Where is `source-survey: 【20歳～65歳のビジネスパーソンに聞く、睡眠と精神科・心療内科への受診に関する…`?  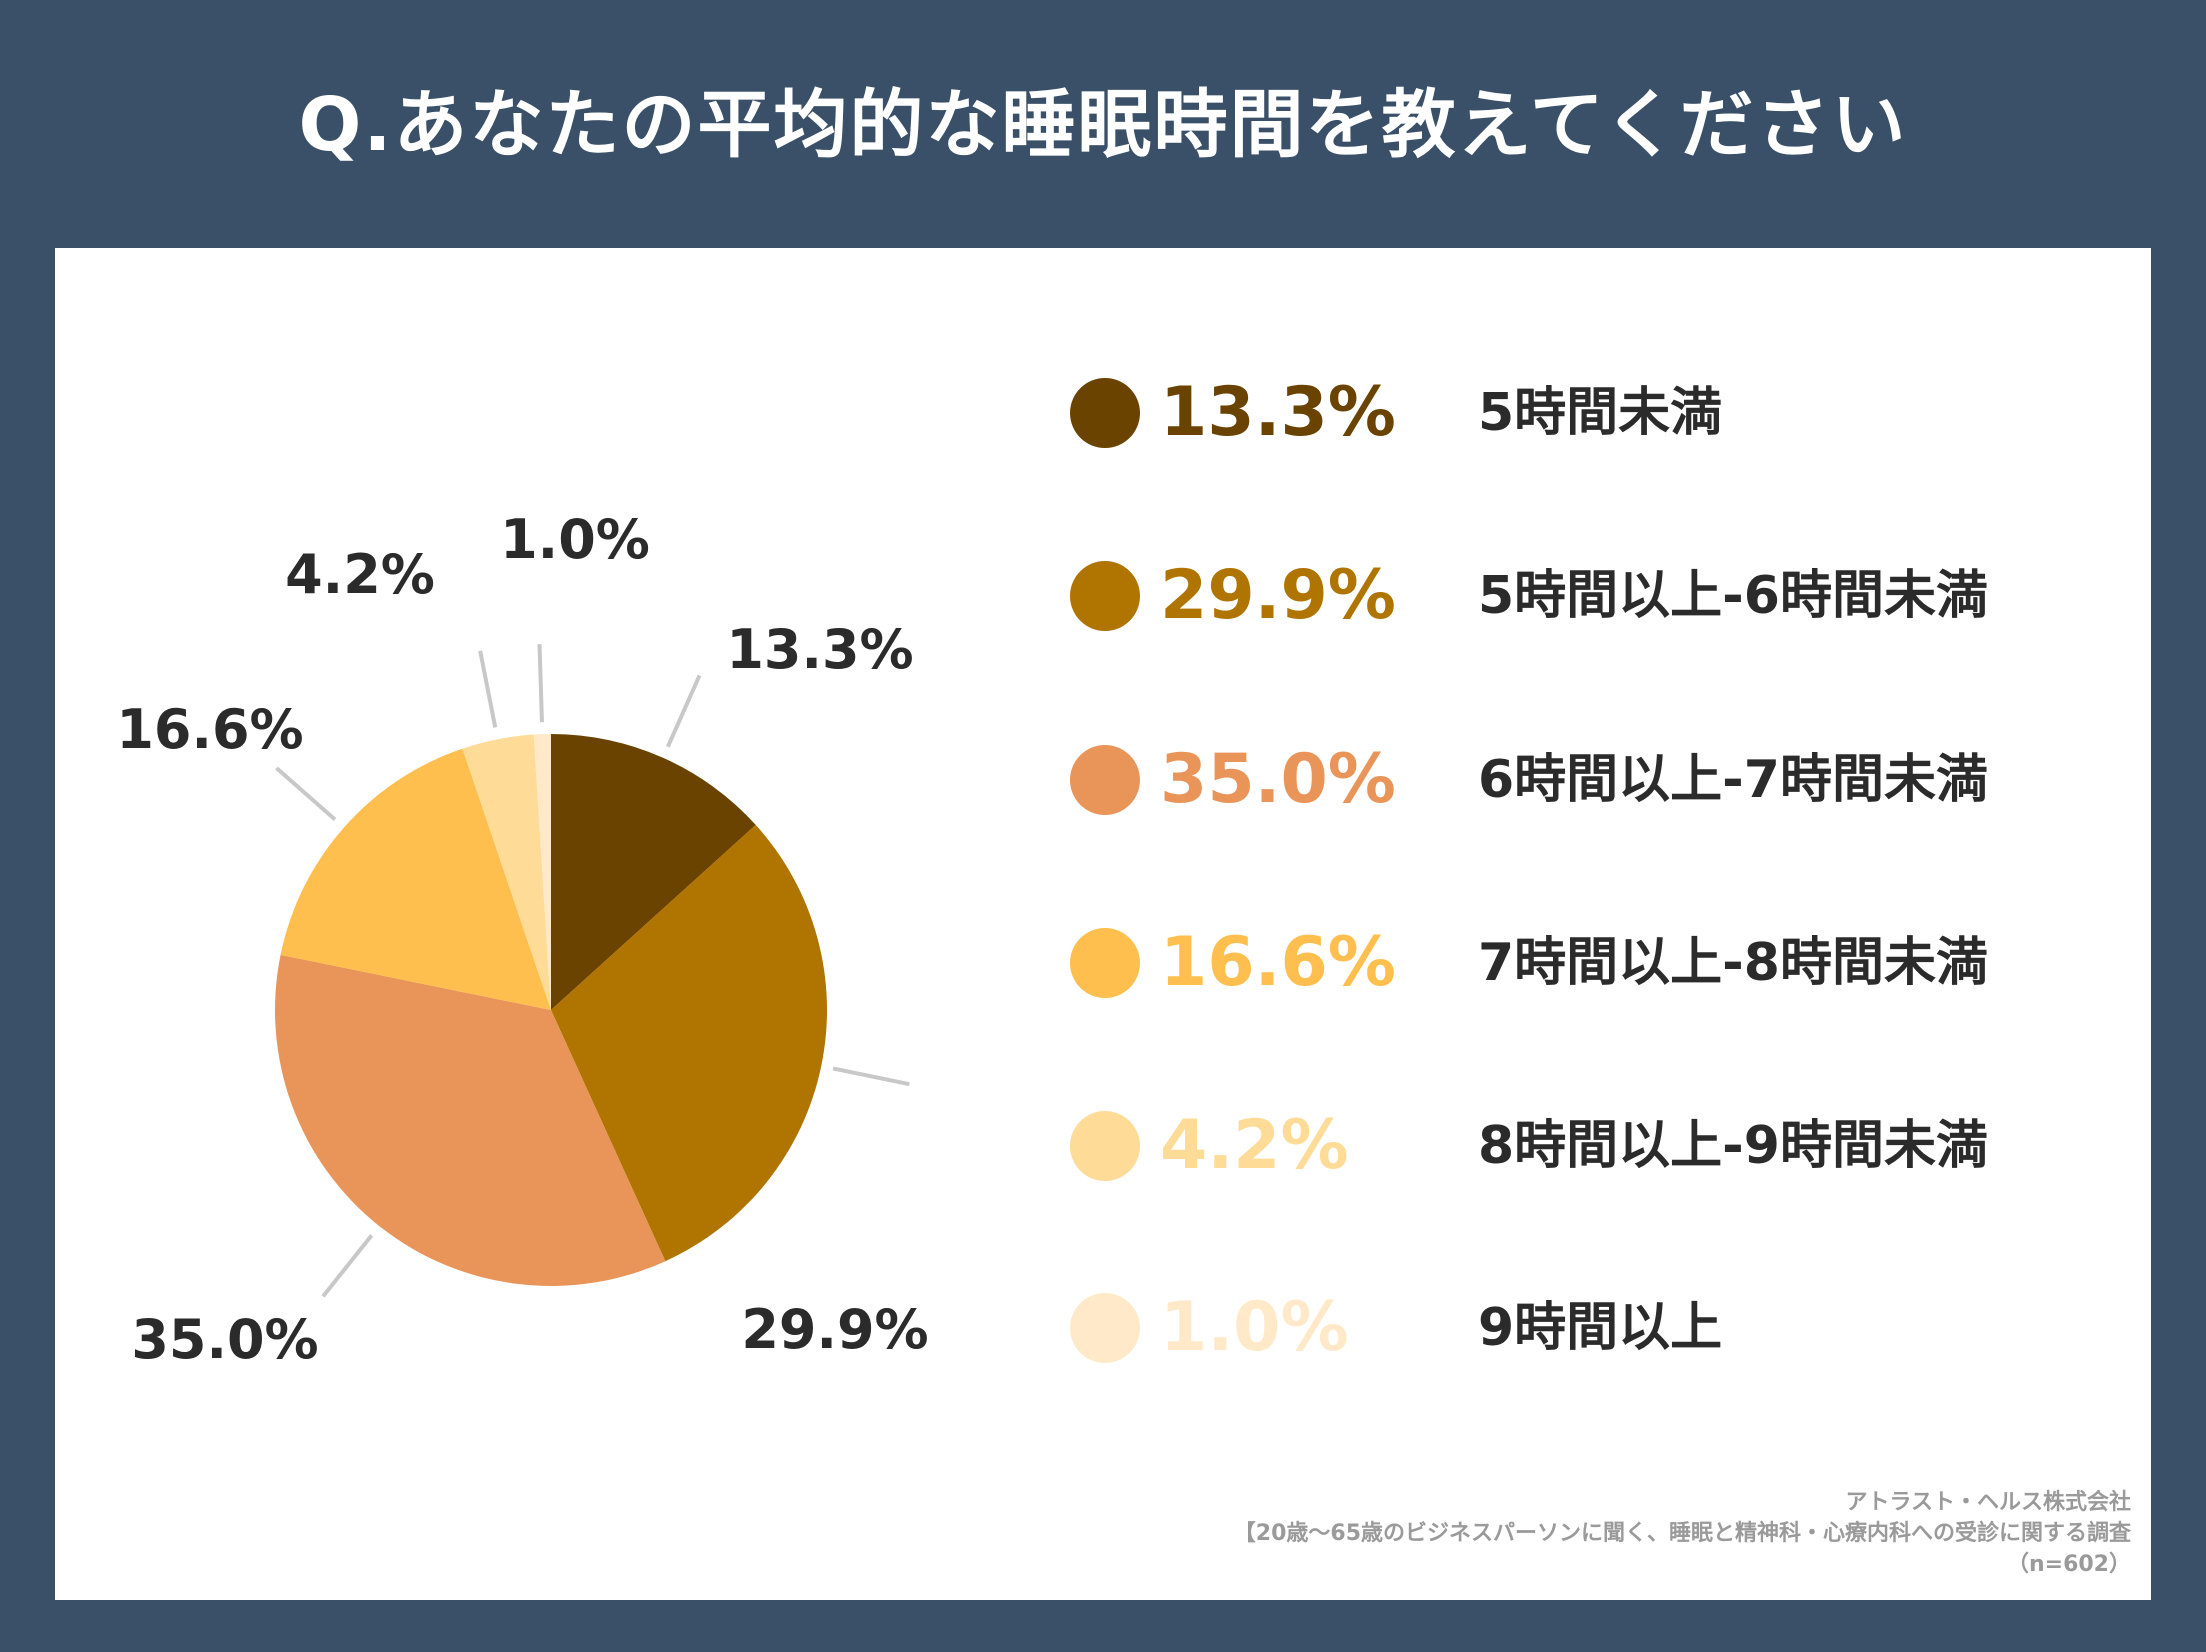 source-survey: 【20歳～65歳のビジネスパーソンに聞く、睡眠と精神科・心療内科への受診に関する… is located at coordinates (1682, 1533).